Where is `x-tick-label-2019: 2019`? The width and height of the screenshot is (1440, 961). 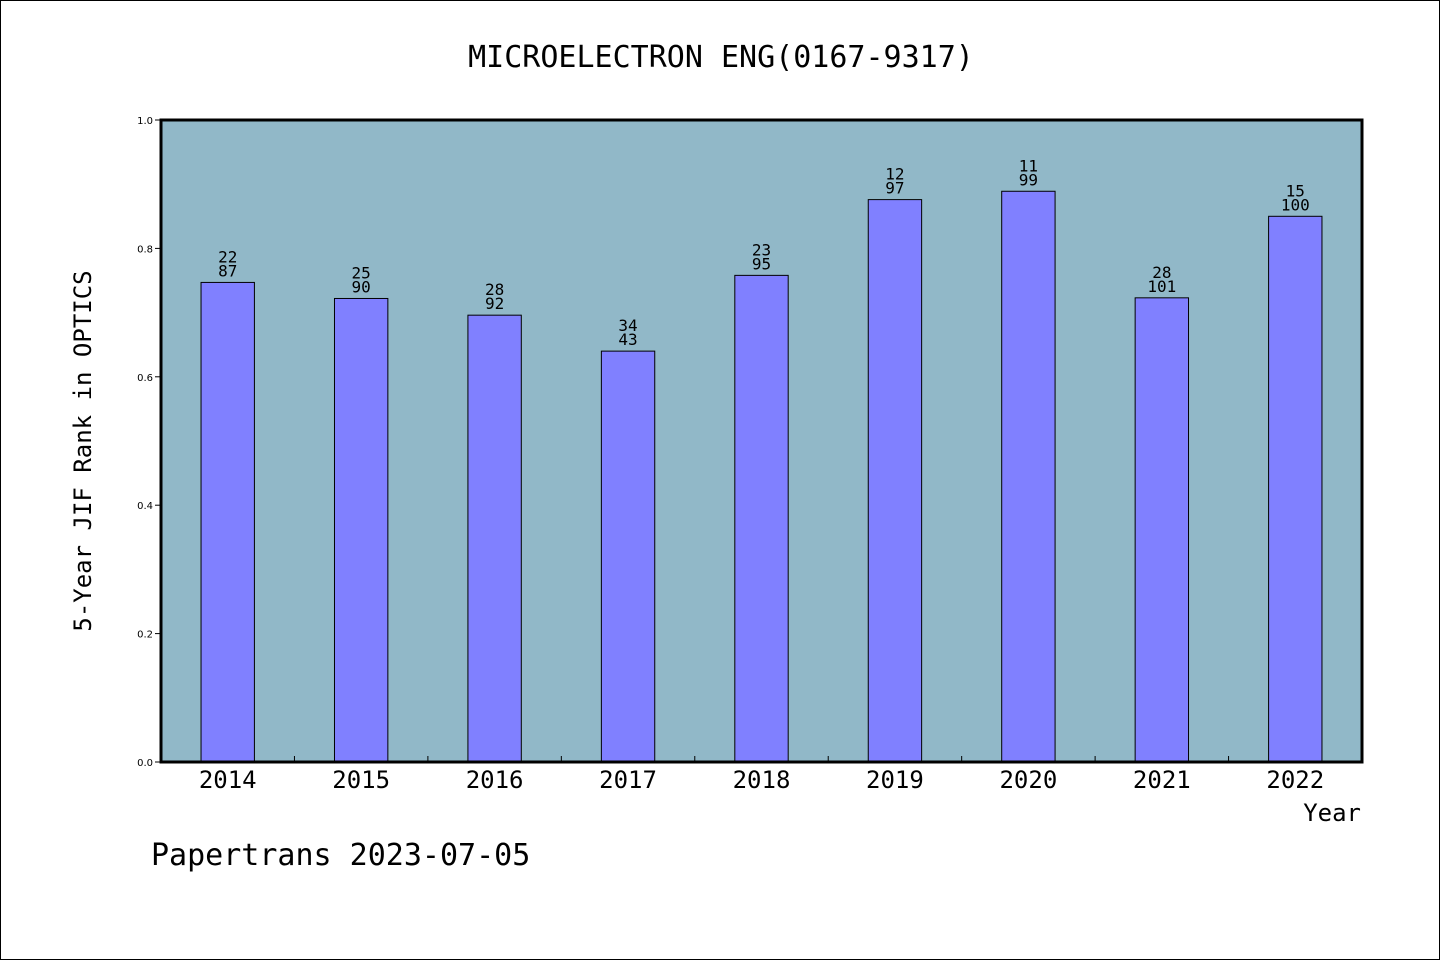 x-tick-label-2019: 2019 is located at coordinates (895, 780).